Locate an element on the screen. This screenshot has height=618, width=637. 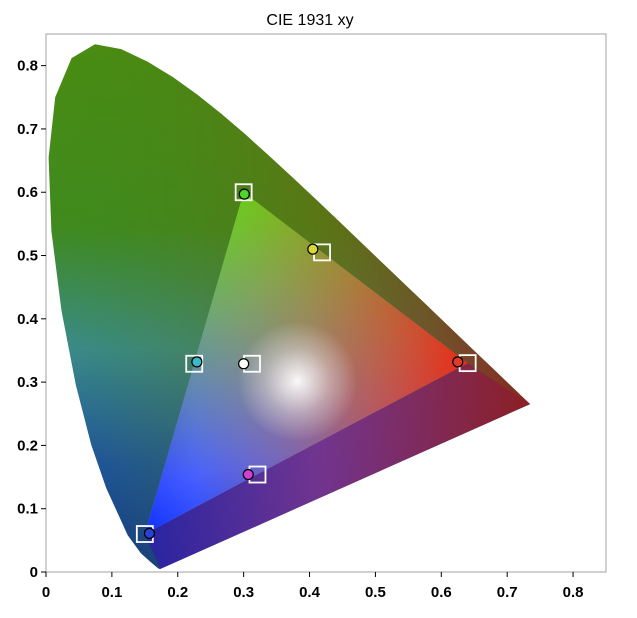
y-tick-label: 0 is located at coordinates (34, 572).